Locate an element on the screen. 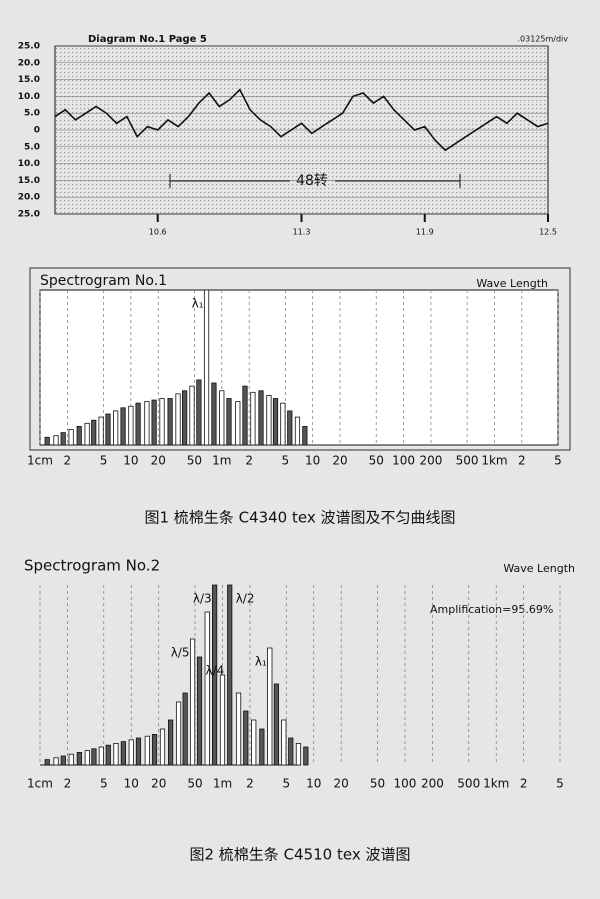 This screenshot has height=899, width=600. x-tick-label: 12.5 is located at coordinates (548, 232).